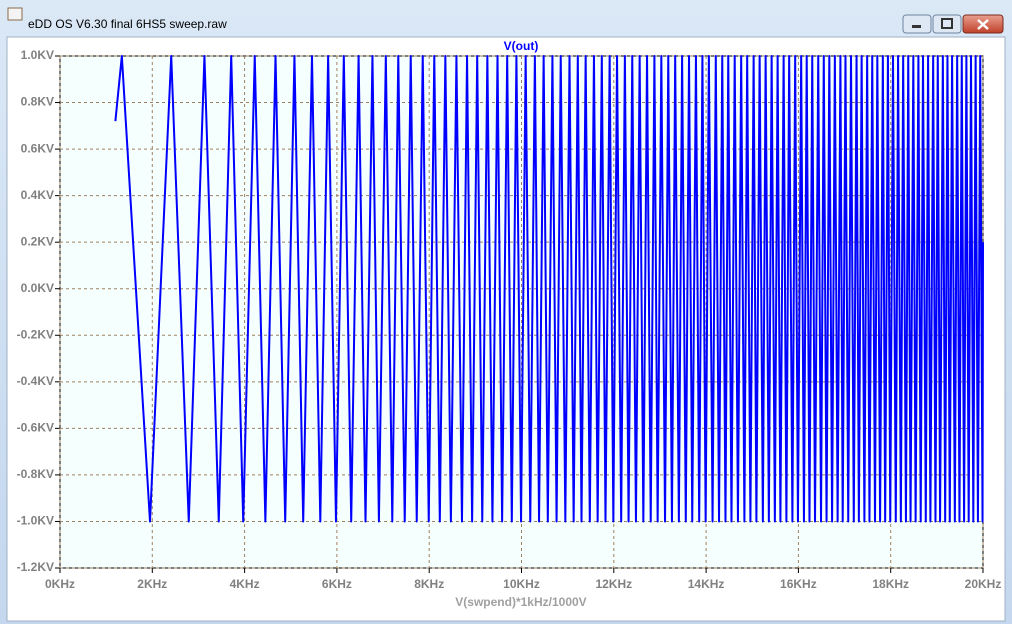 Image resolution: width=1012 pixels, height=629 pixels. Describe the element at coordinates (890, 584) in the screenshot. I see `x-tick-label: 18KHz` at that location.